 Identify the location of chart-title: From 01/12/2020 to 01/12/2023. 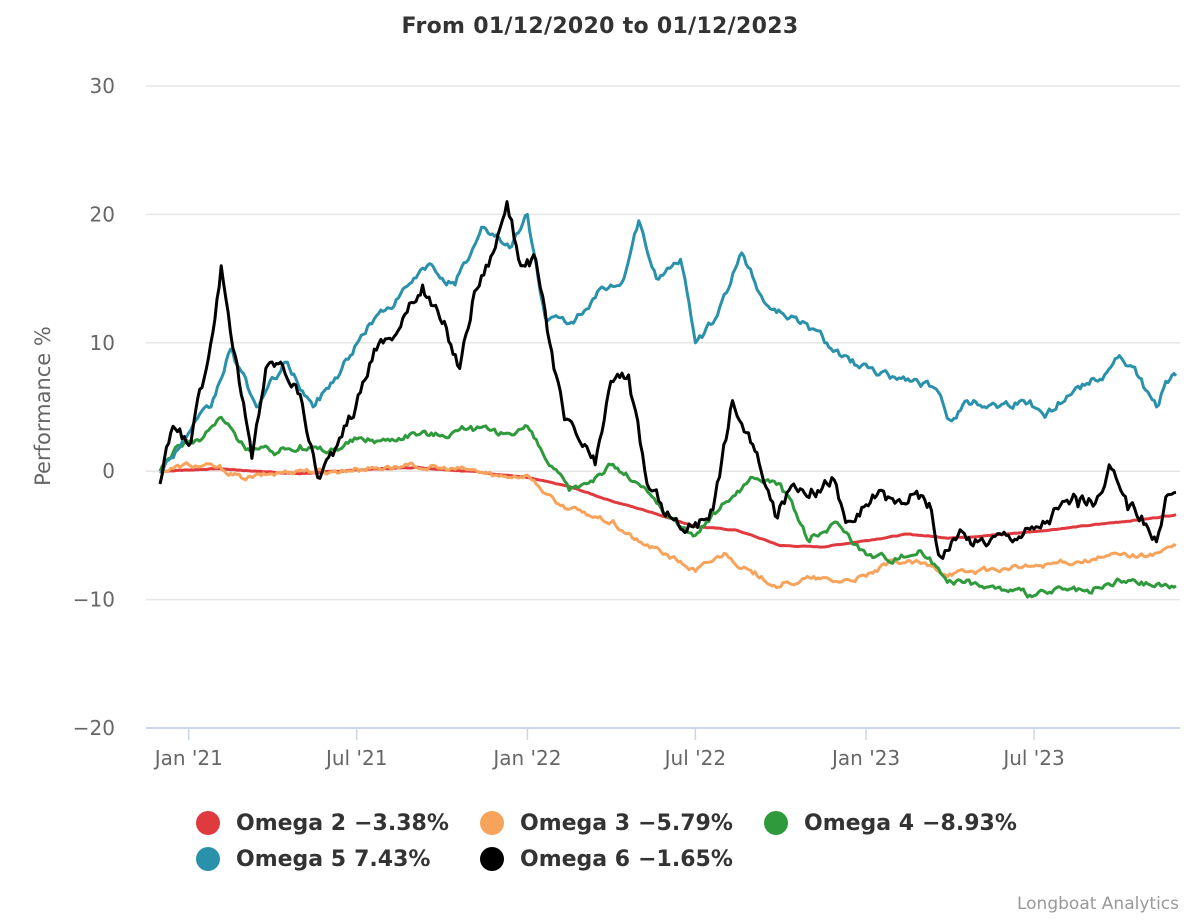
(600, 26).